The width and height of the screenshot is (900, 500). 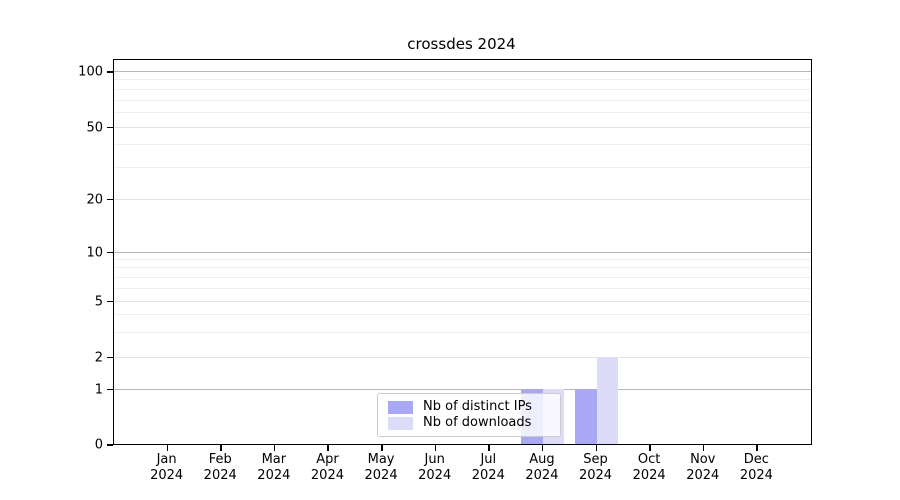 What do you see at coordinates (167, 467) in the screenshot?
I see `x-tick-label-jan: Jan 2024` at bounding box center [167, 467].